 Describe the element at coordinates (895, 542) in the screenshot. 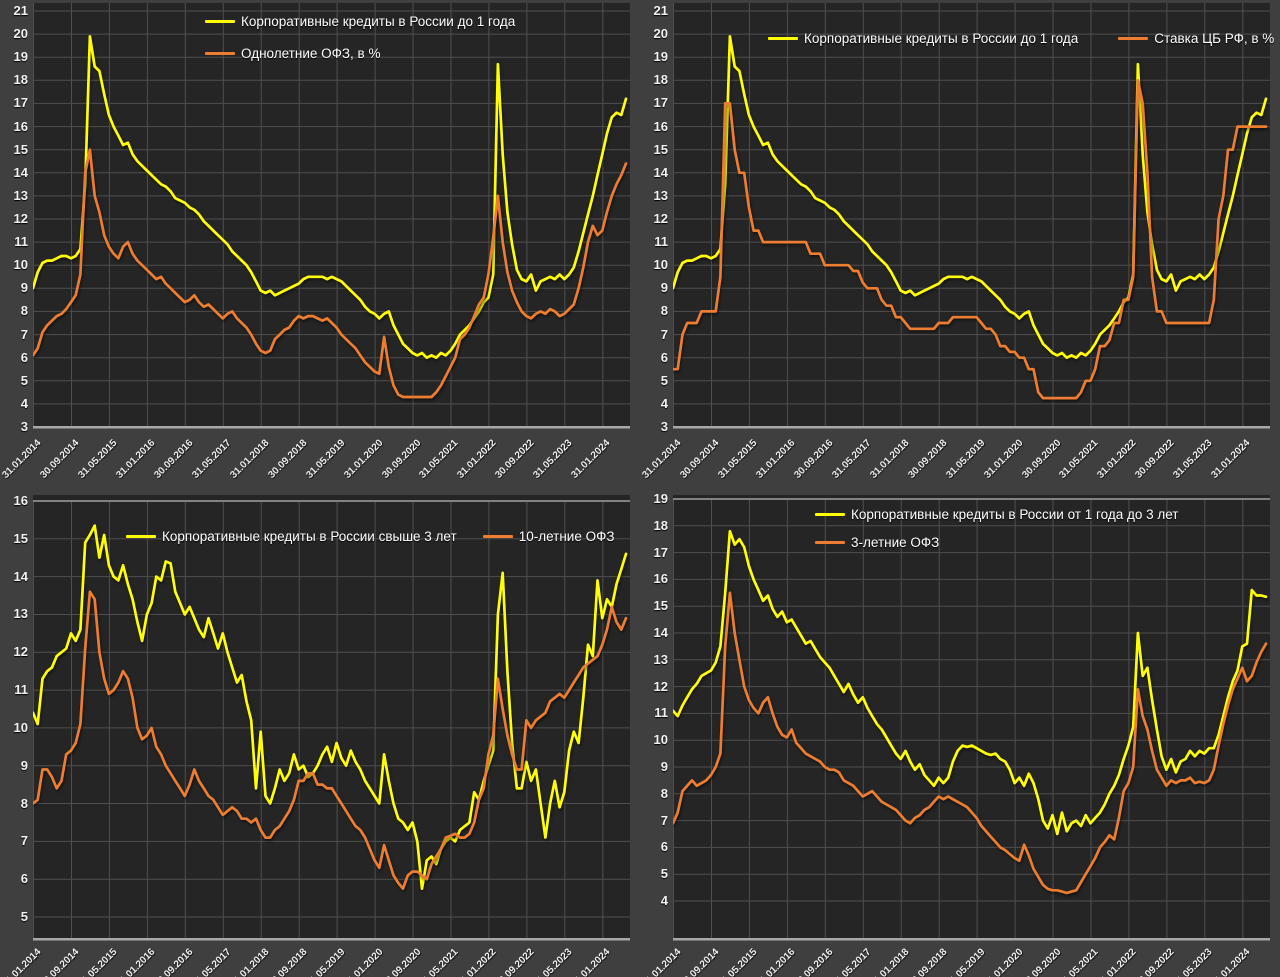

I see `legend-label: 3-летние ОФЗ` at that location.